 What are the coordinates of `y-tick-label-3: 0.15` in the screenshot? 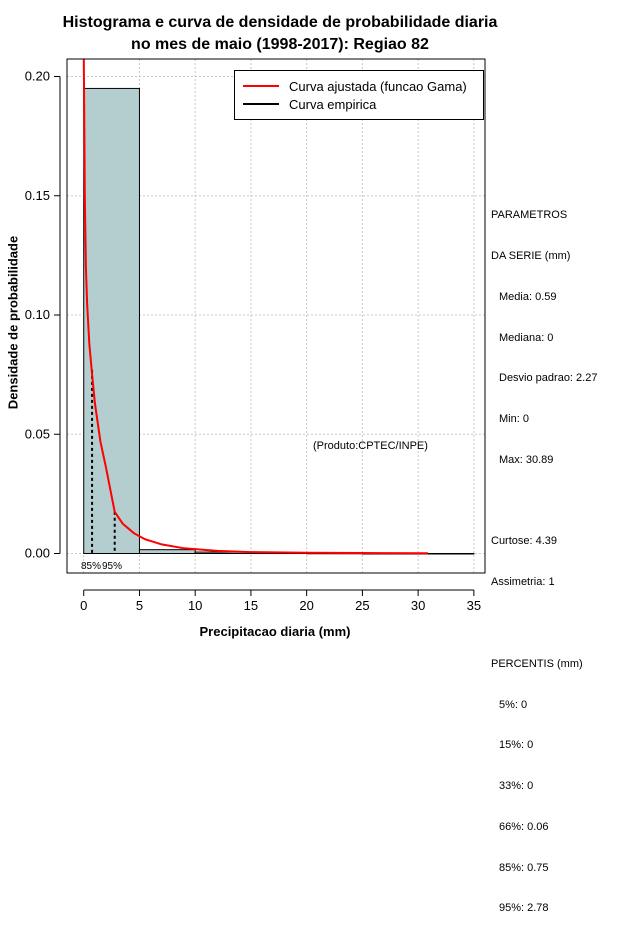 It's located at (37, 195).